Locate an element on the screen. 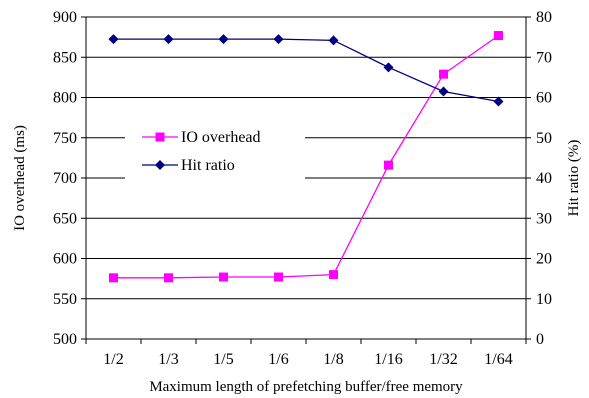 This screenshot has width=589, height=398. right-tick-label: 70 is located at coordinates (544, 57).